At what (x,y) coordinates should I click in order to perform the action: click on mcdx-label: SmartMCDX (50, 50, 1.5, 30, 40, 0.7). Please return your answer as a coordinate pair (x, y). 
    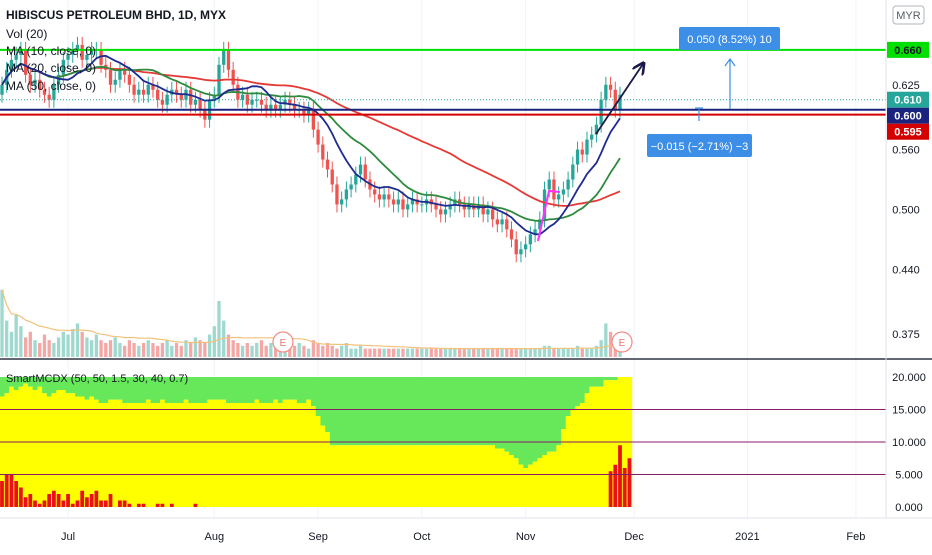
    Looking at the image, I should click on (97, 379).